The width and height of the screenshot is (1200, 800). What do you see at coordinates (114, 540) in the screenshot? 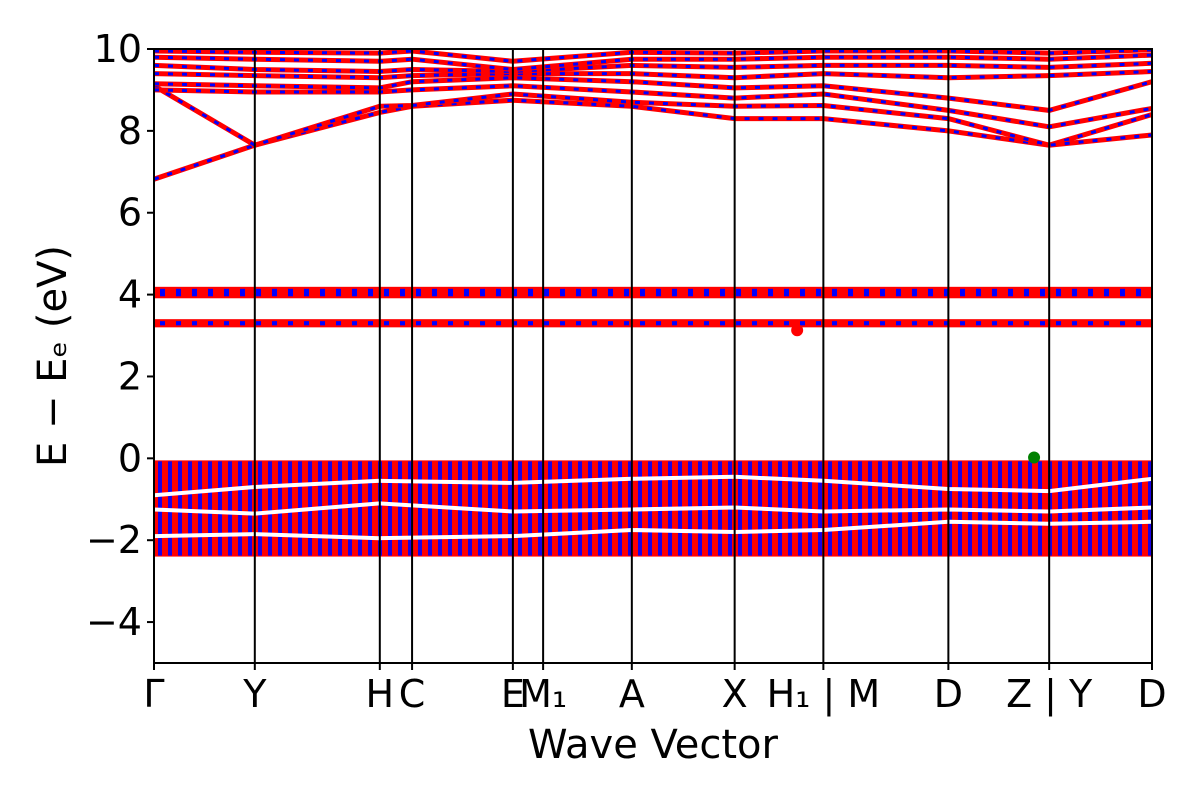
I see `y-tick-label: −2` at bounding box center [114, 540].